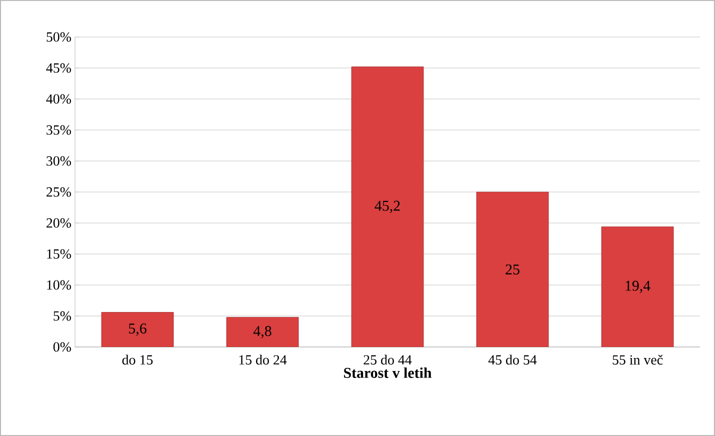 The height and width of the screenshot is (436, 715). I want to click on x-axis-title: Starost v letih, so click(388, 372).